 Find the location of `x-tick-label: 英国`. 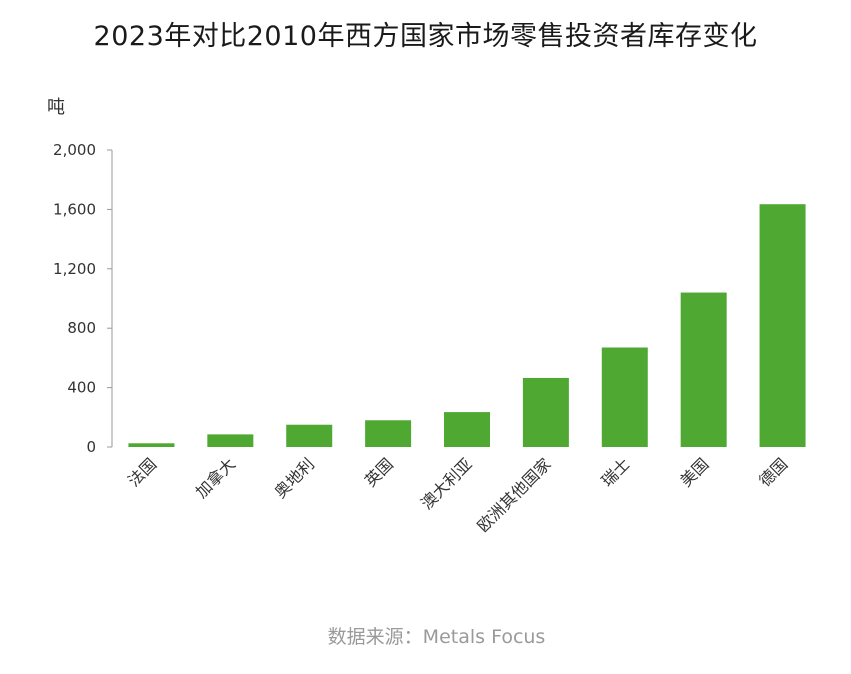

x-tick-label: 英国 is located at coordinates (379, 472).